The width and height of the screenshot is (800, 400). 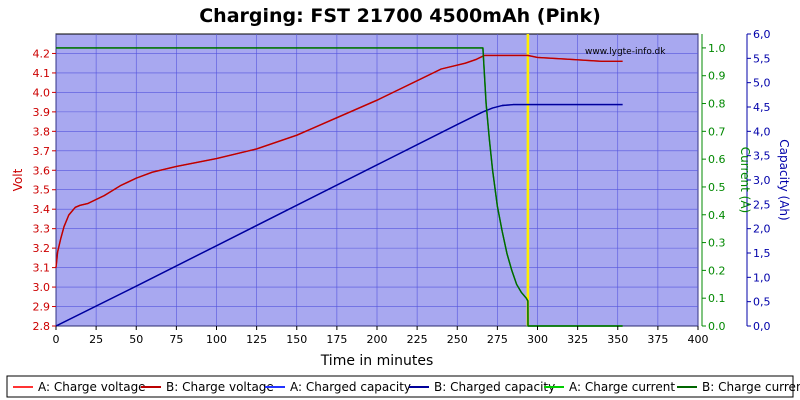 What do you see at coordinates (622, 387) in the screenshot?
I see `legend-label-a-charge-current: A: Charge current` at bounding box center [622, 387].